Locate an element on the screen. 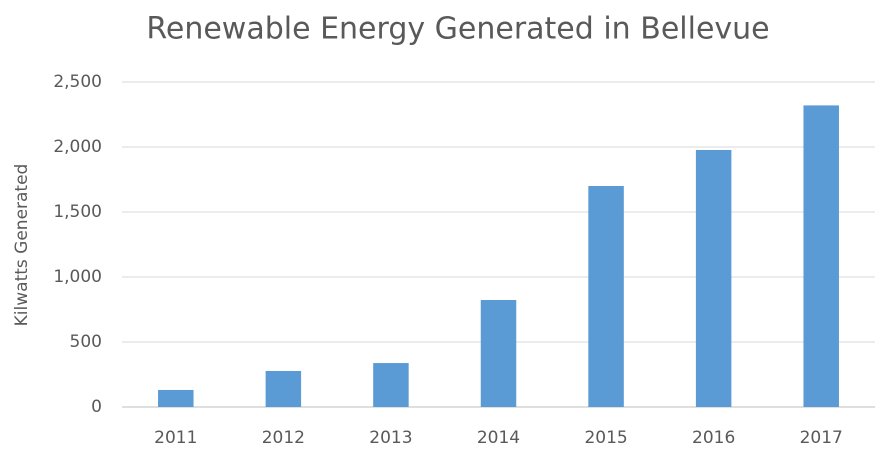 The height and width of the screenshot is (449, 890). x-tick-label: 2014 is located at coordinates (498, 438).